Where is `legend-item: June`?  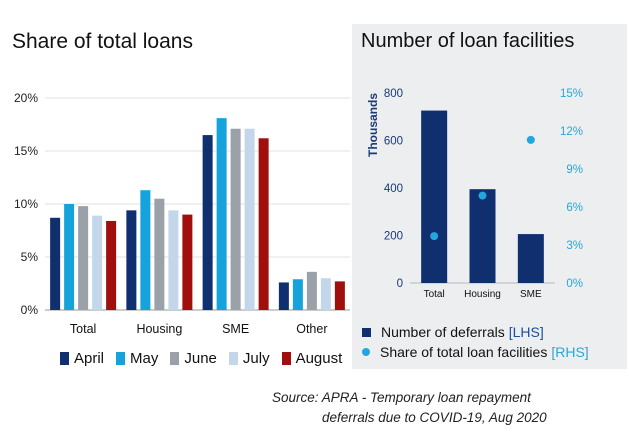
legend-item: June is located at coordinates (193, 358).